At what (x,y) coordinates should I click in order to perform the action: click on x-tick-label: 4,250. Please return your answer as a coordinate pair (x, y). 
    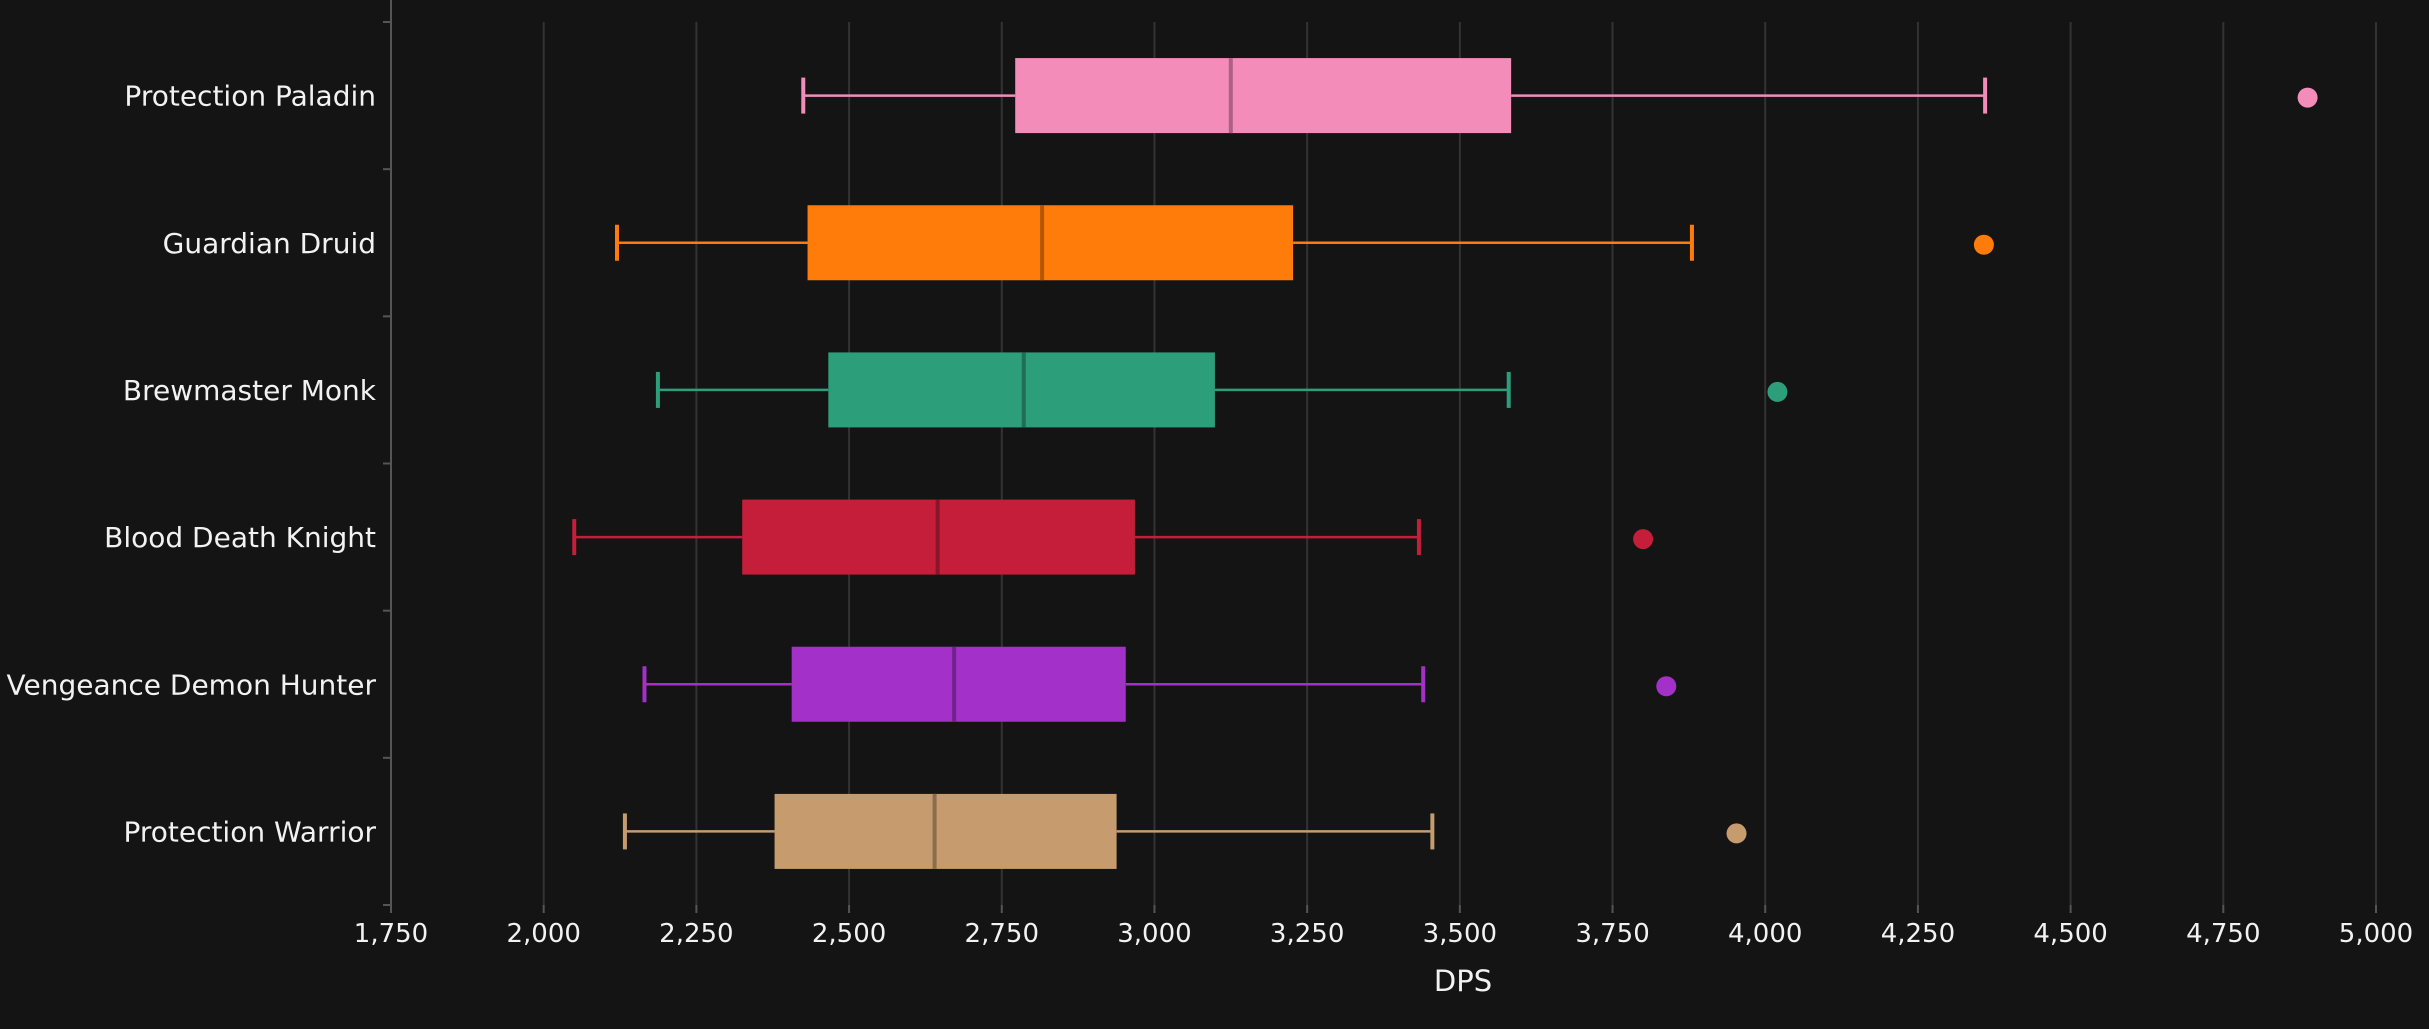
    Looking at the image, I should click on (1918, 934).